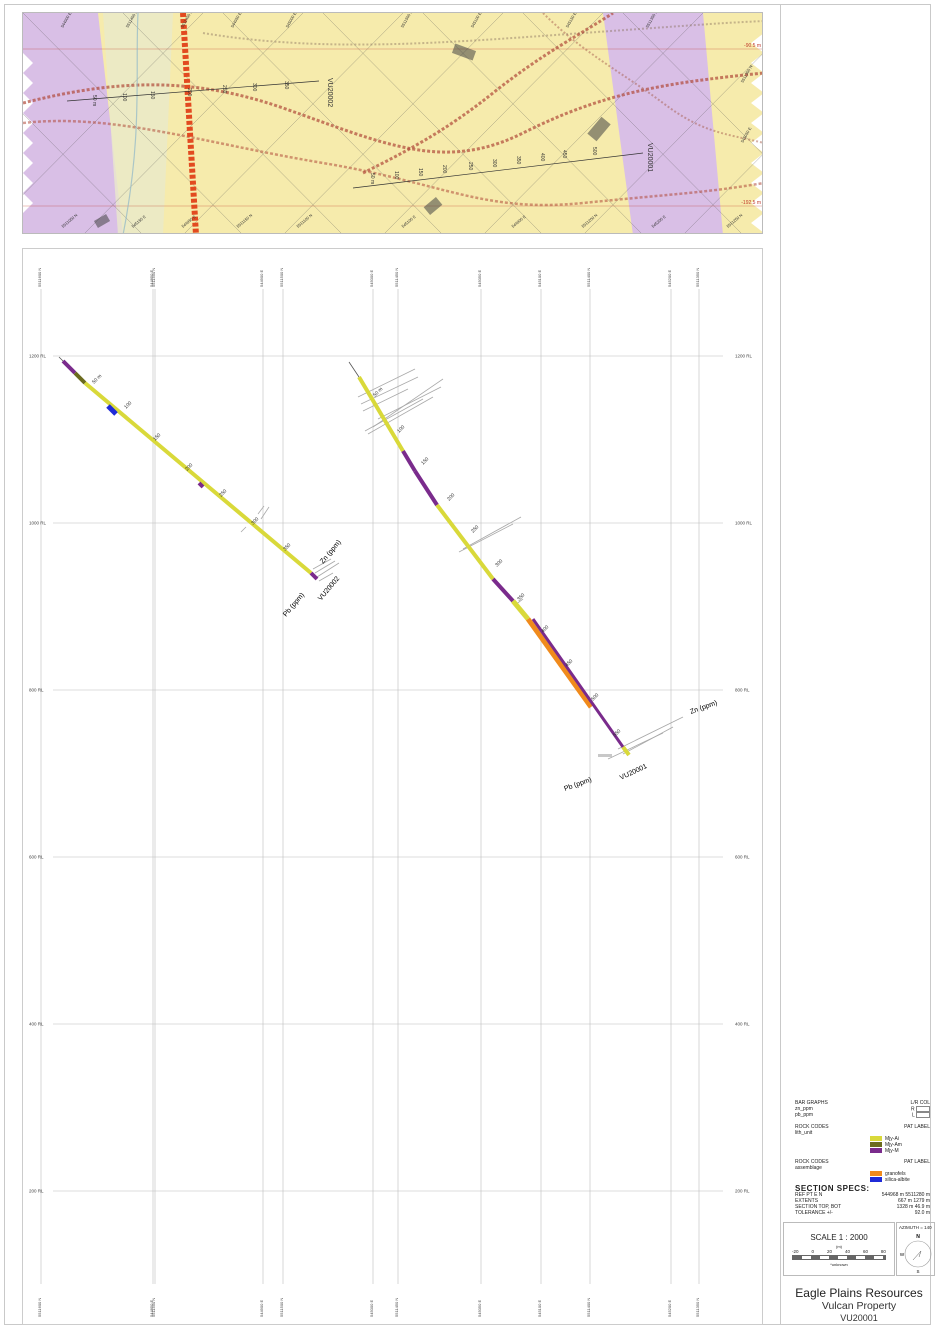 This screenshot has width=935, height=1329. Describe the element at coordinates (539, 1308) in the screenshot. I see `section-bottom-label: 545100 E` at that location.